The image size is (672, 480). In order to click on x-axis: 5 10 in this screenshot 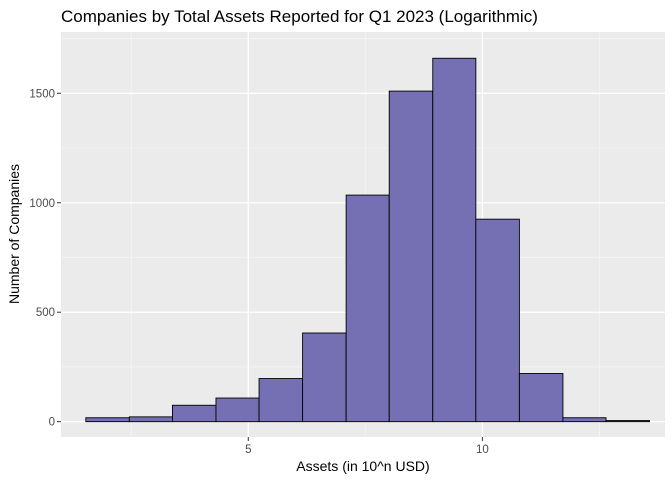, I will do `click(367, 446)`.